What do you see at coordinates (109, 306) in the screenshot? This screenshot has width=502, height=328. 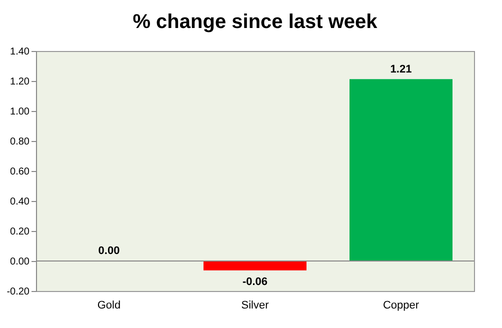 I see `x-tick-label: Gold` at bounding box center [109, 306].